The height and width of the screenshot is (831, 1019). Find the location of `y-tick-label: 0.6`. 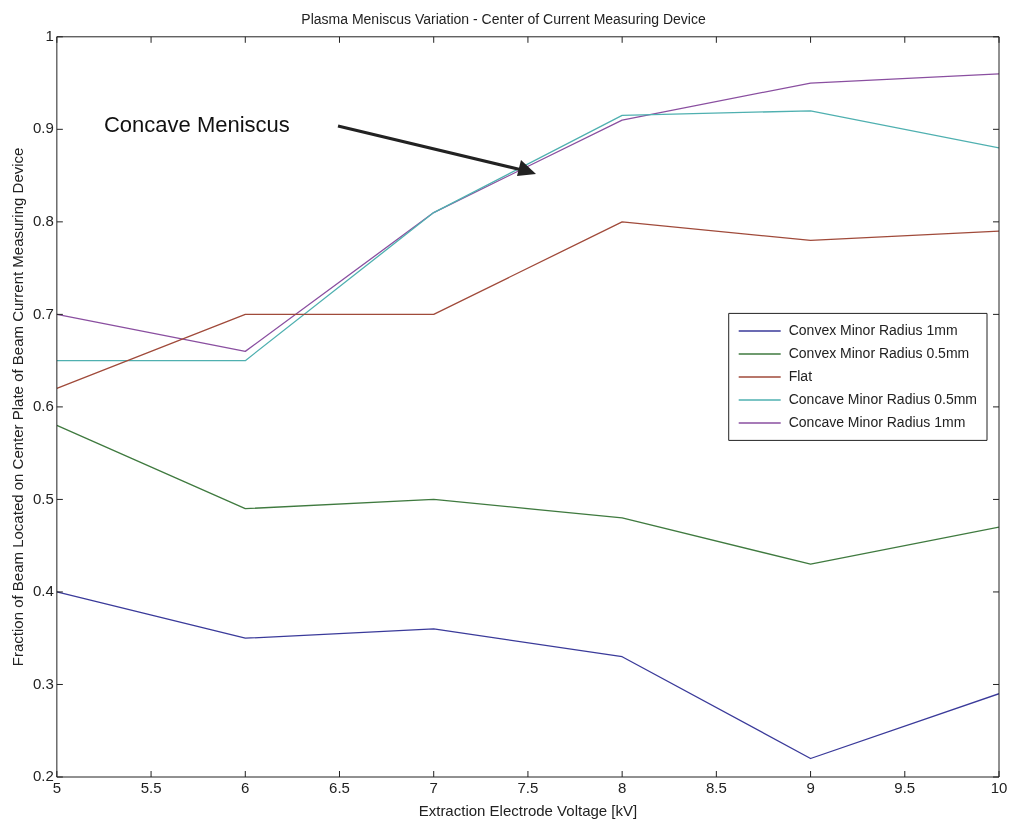

y-tick-label: 0.6 is located at coordinates (43, 406).